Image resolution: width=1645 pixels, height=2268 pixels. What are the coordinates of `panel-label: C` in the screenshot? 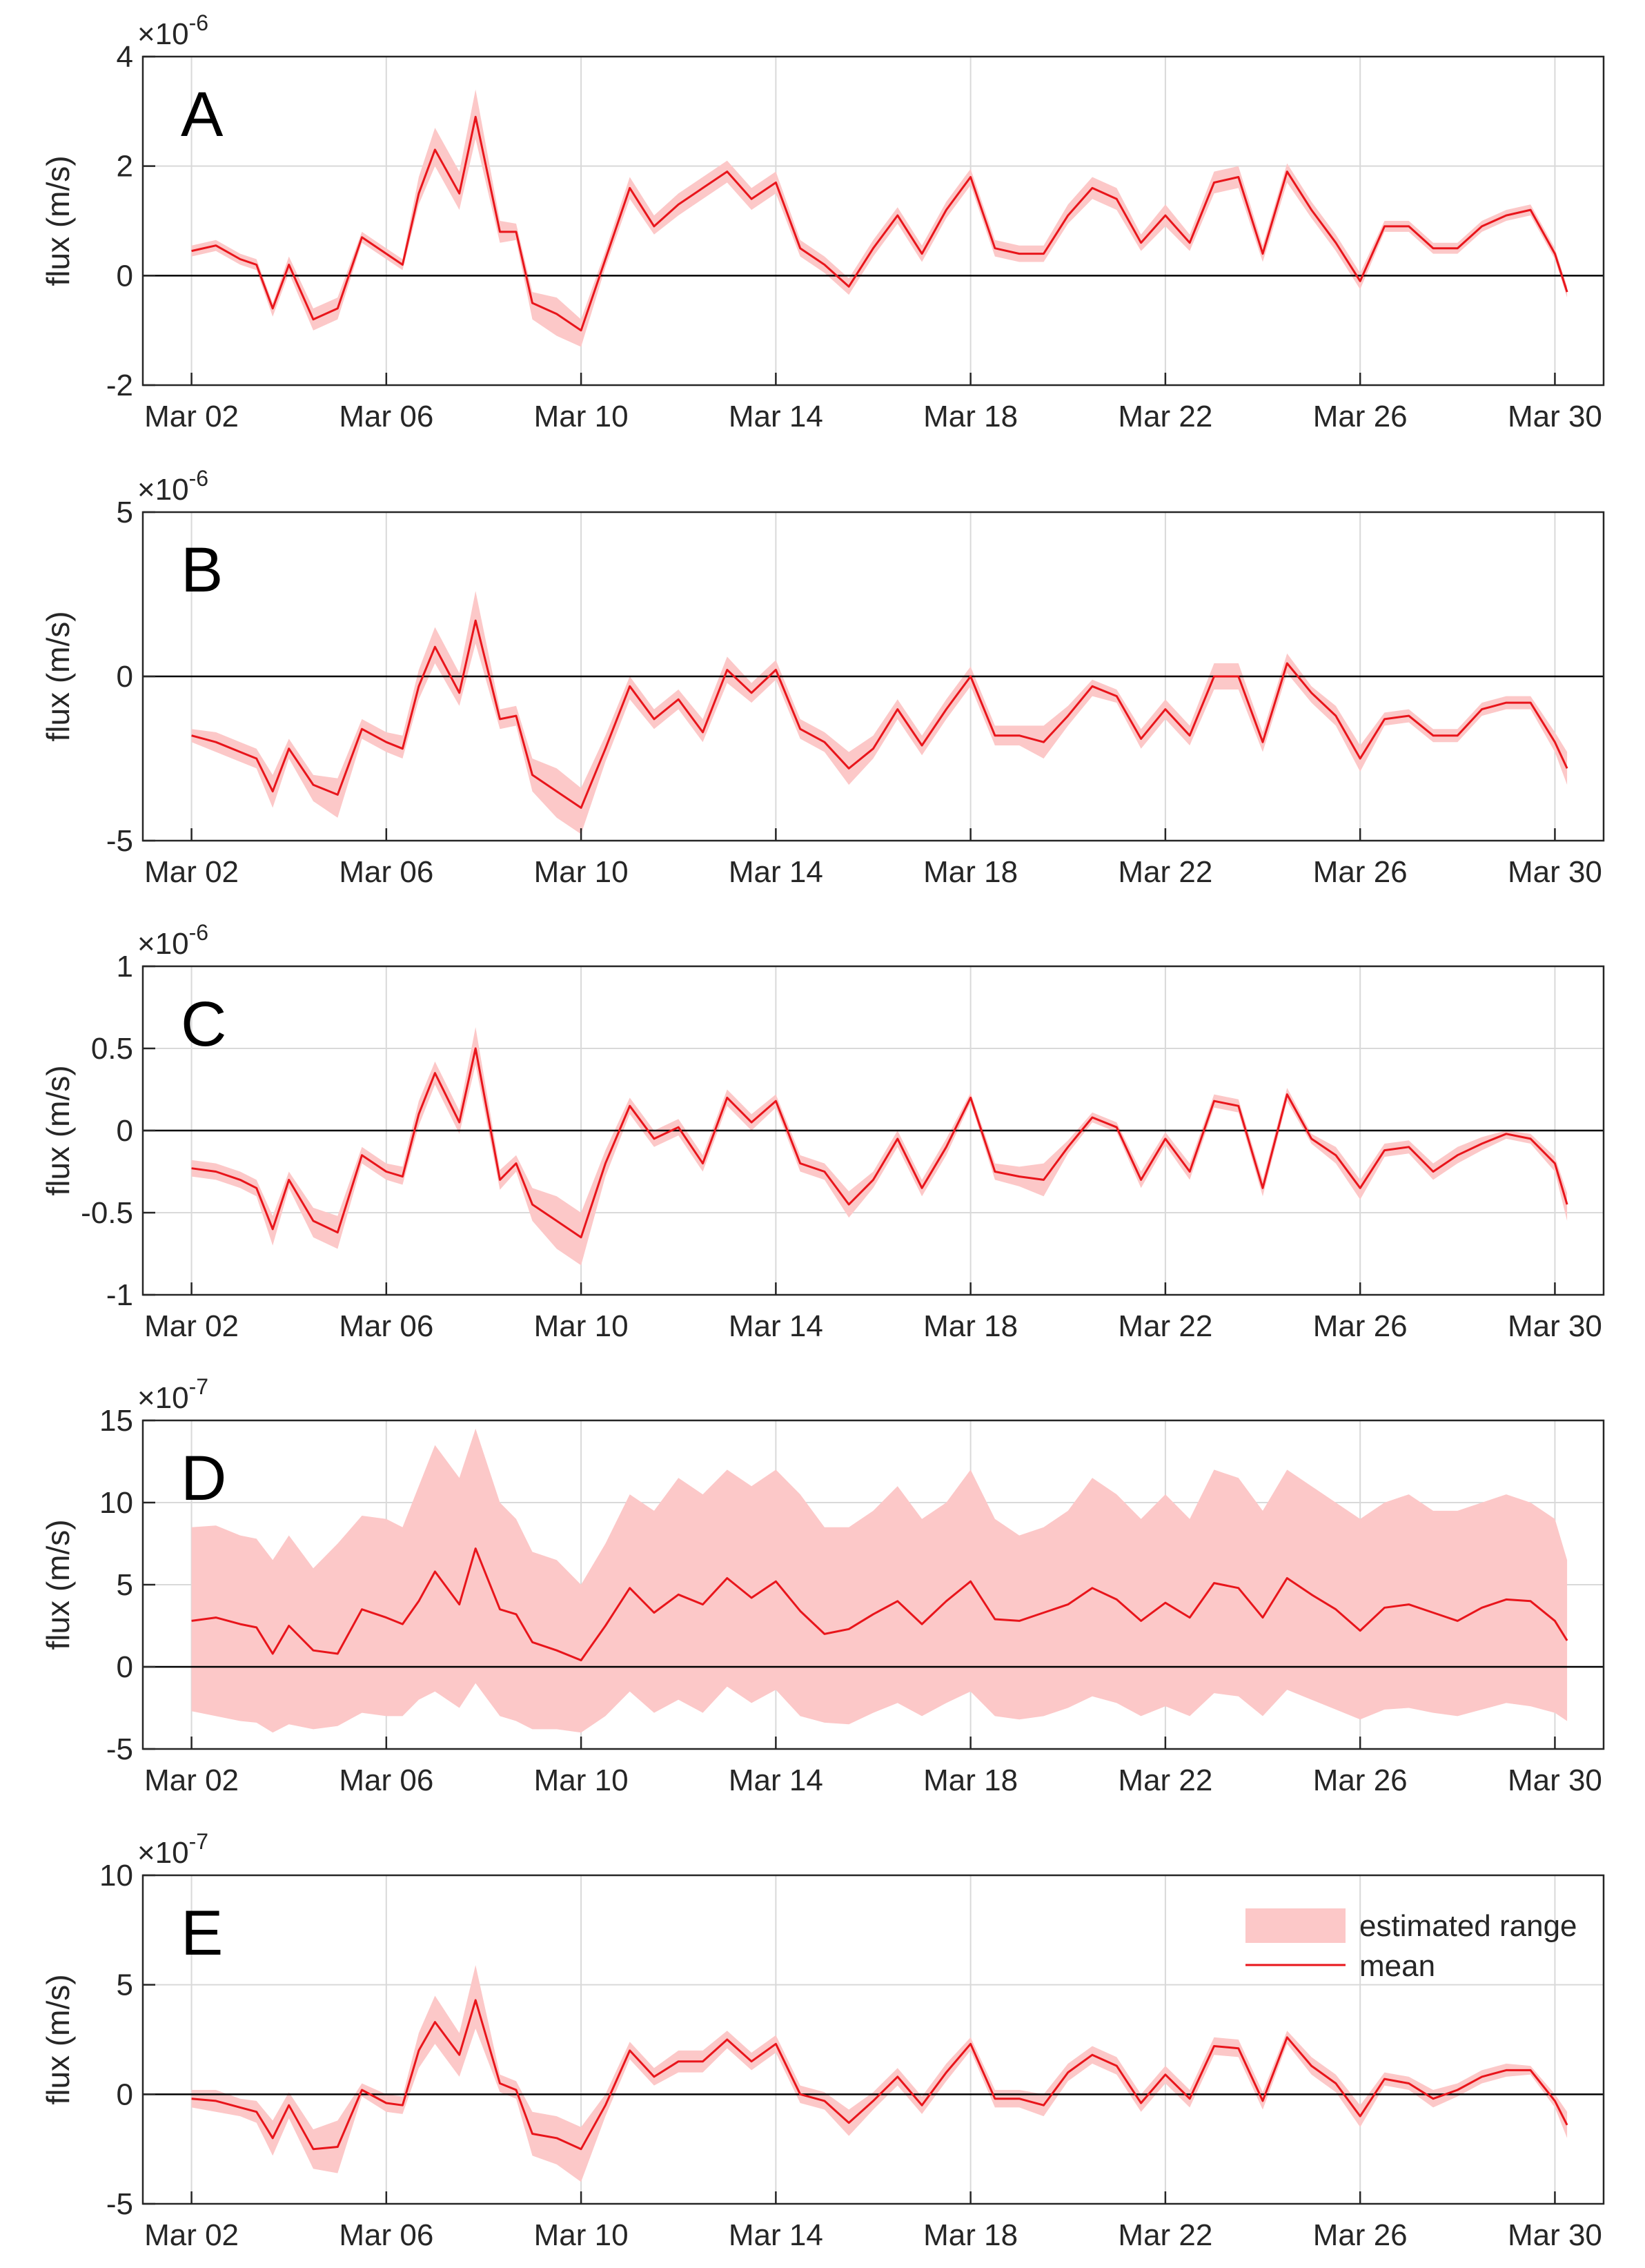 It's located at (203, 1024).